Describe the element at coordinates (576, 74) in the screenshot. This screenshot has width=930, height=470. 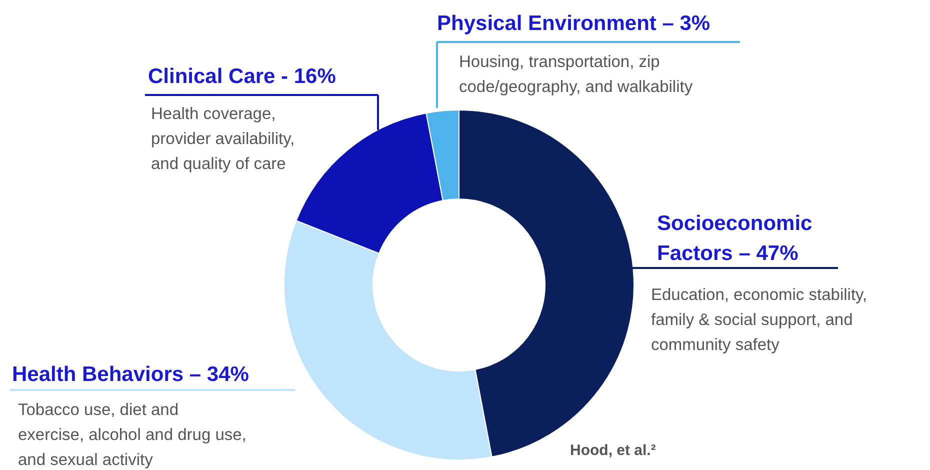
I see `text: Housing, transportation, zip code/geography, and walkability` at that location.